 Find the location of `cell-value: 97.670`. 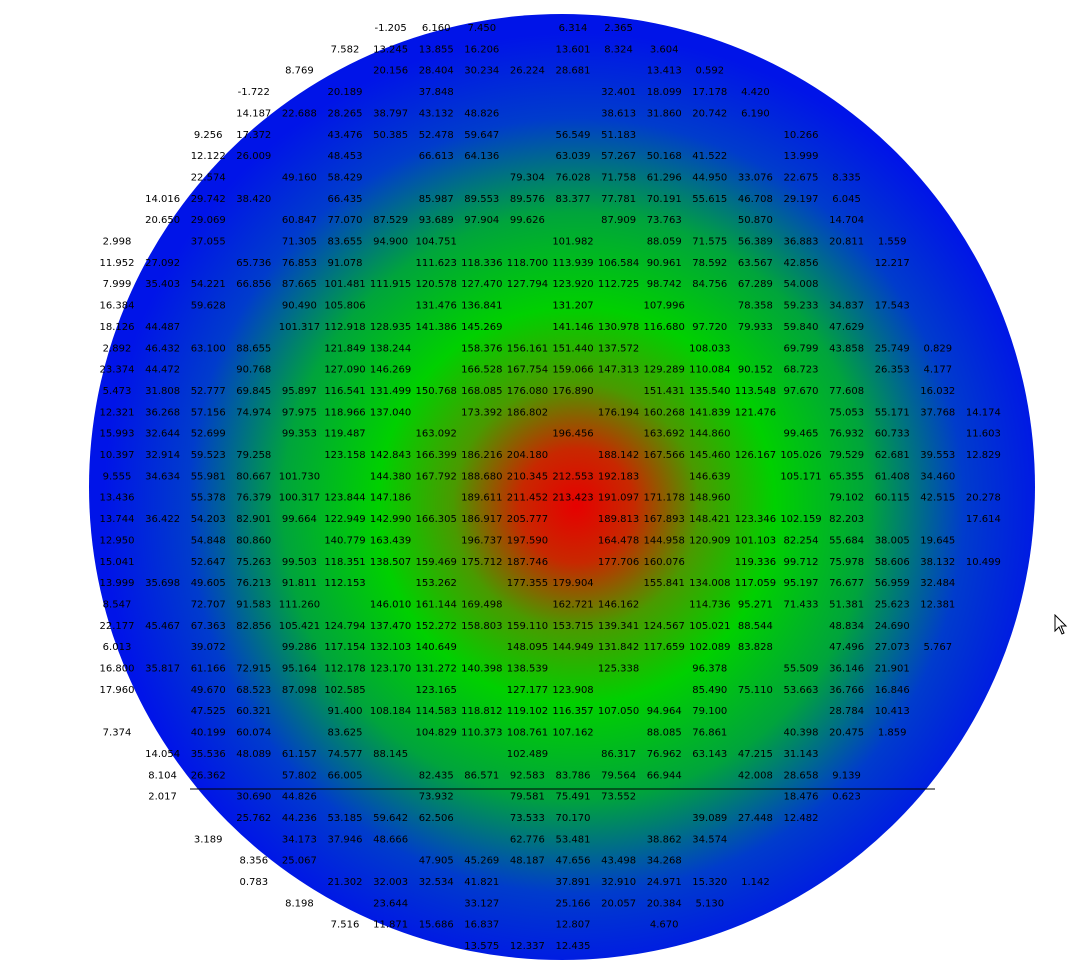

cell-value: 97.670 is located at coordinates (801, 391).